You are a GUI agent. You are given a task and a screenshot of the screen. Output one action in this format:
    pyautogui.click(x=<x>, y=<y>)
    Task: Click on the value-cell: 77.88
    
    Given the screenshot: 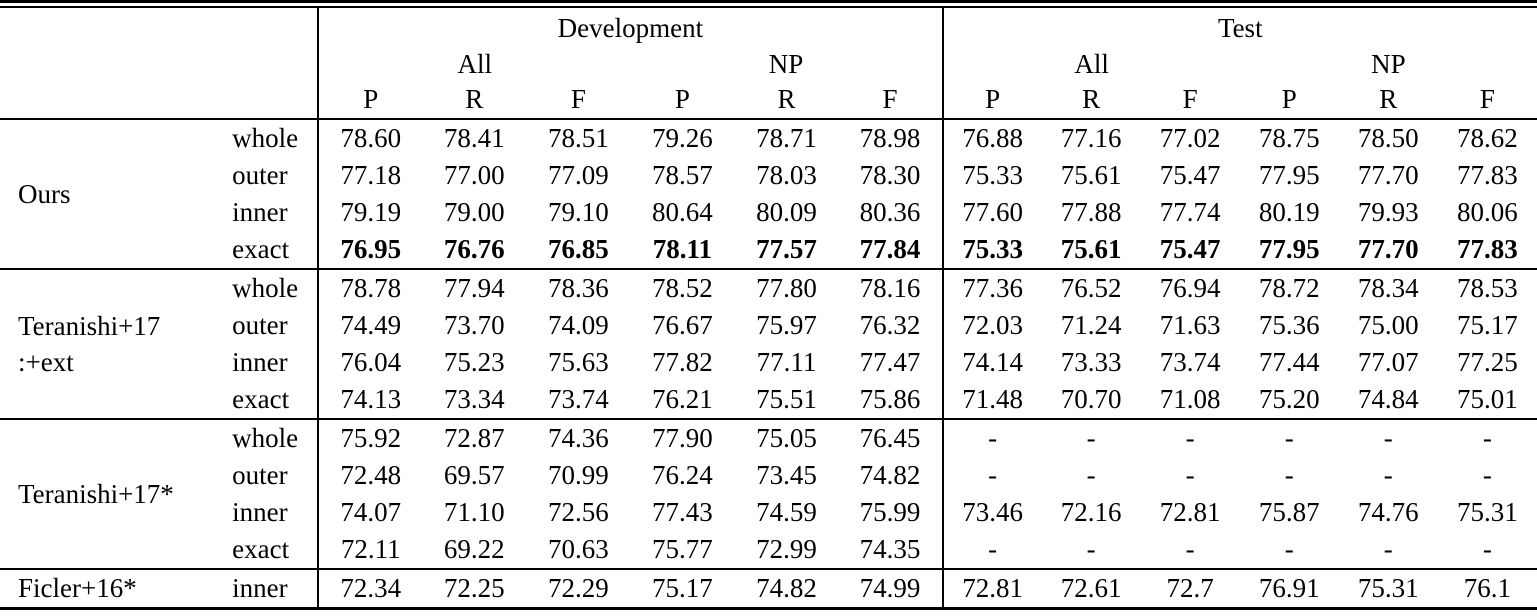 What is the action you would take?
    pyautogui.click(x=1091, y=212)
    